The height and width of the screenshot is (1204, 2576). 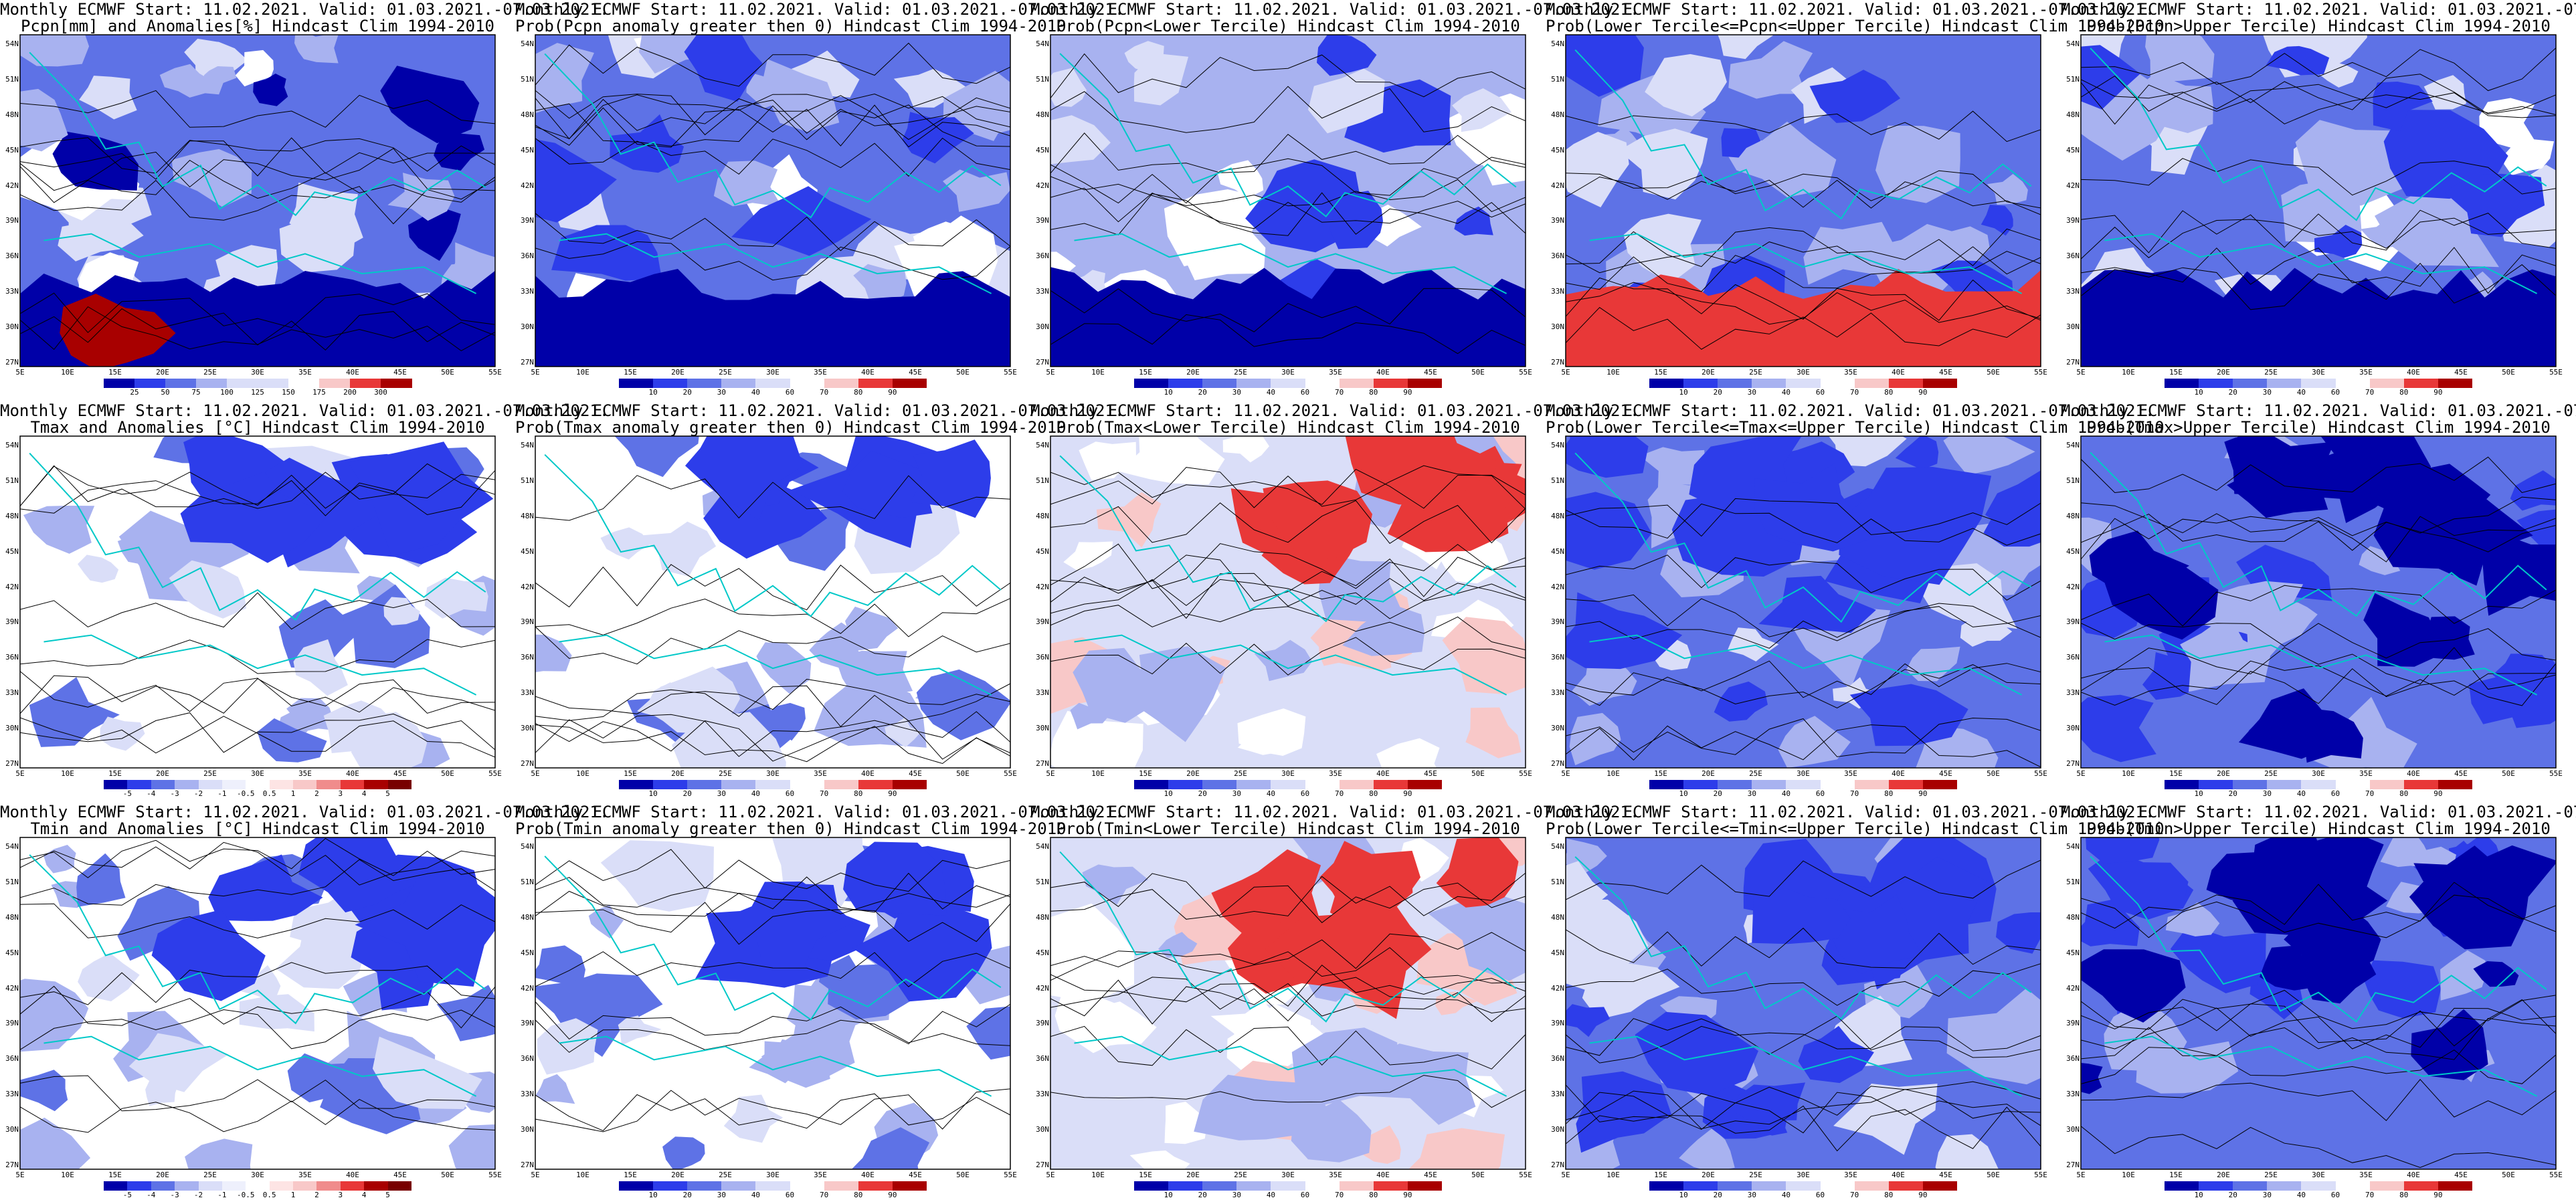 What do you see at coordinates (1236, 1195) in the screenshot?
I see `colorbar-tick-label: 30` at bounding box center [1236, 1195].